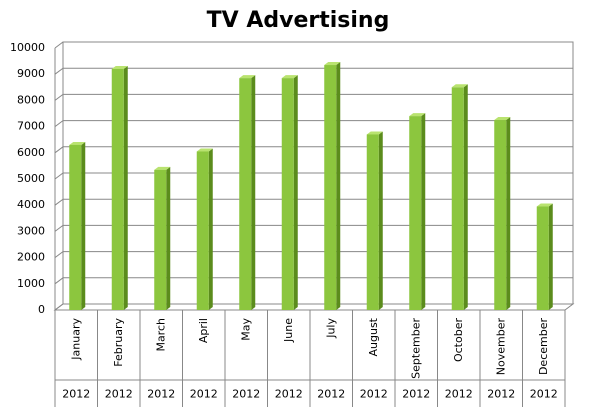 This screenshot has width=597, height=409. Describe the element at coordinates (27, 47) in the screenshot. I see `y-tick-label: 10000` at that location.